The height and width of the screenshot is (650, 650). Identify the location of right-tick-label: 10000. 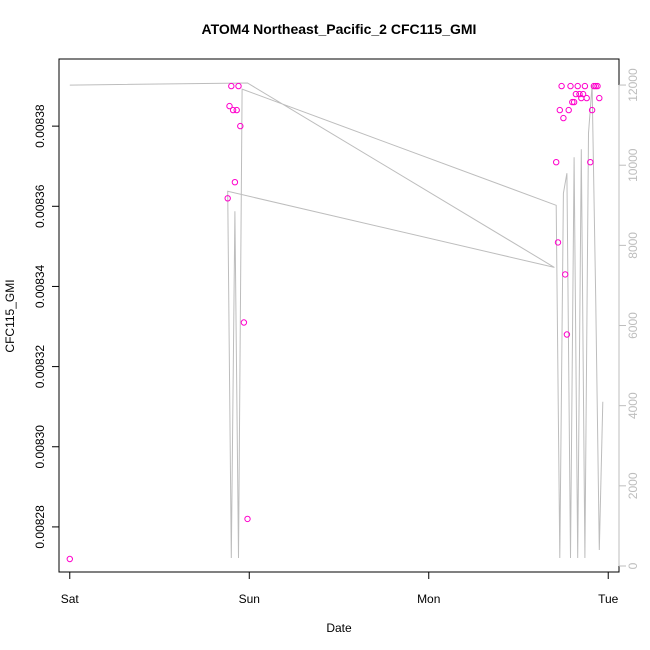
(633, 165).